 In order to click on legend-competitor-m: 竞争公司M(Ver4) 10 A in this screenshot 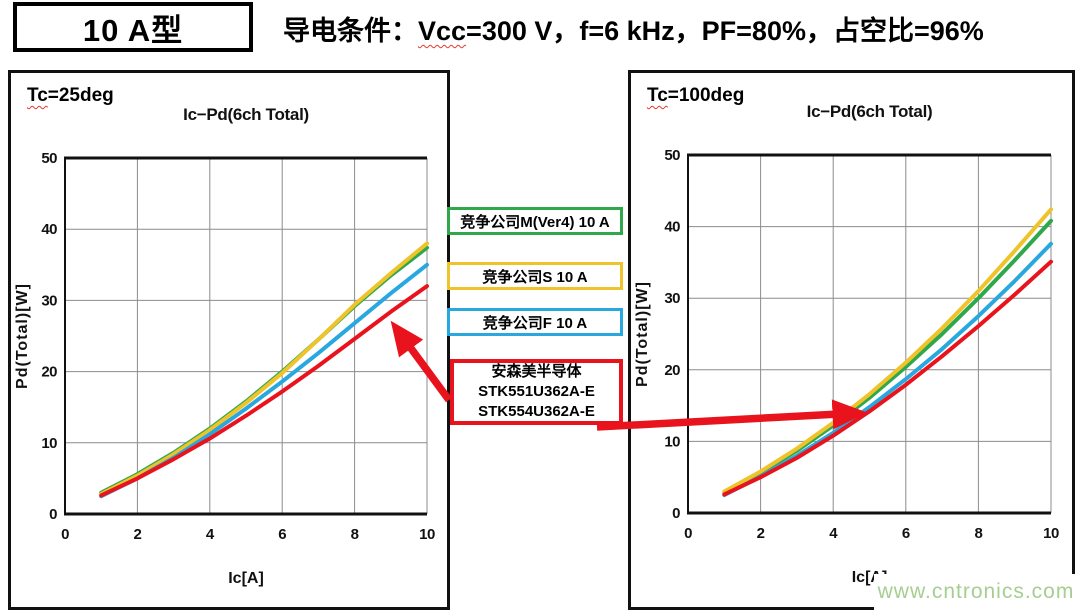, I will do `click(535, 221)`.